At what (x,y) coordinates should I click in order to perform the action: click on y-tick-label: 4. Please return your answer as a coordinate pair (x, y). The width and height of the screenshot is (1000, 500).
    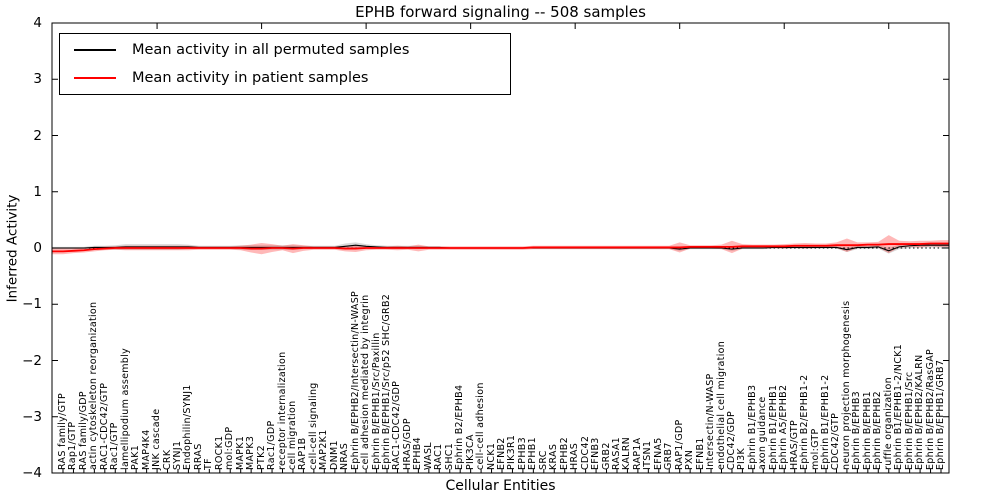
    Looking at the image, I should click on (37, 23).